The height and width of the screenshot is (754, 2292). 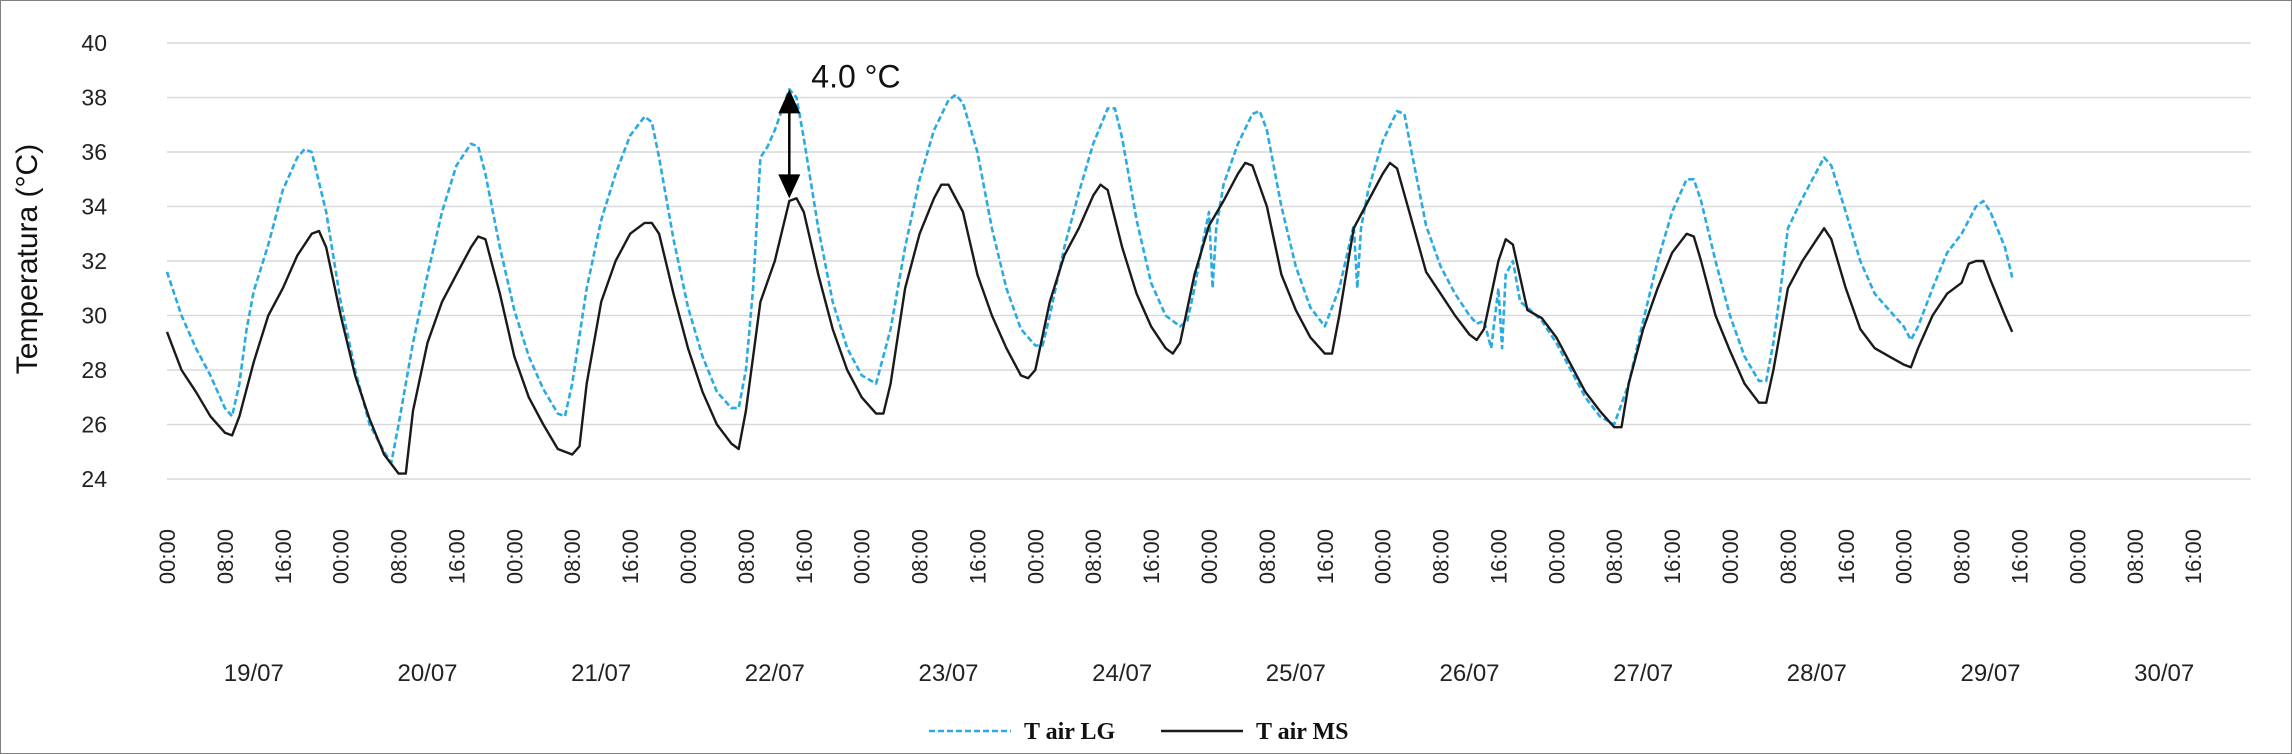 What do you see at coordinates (94, 207) in the screenshot?
I see `y-tick-label: 34` at bounding box center [94, 207].